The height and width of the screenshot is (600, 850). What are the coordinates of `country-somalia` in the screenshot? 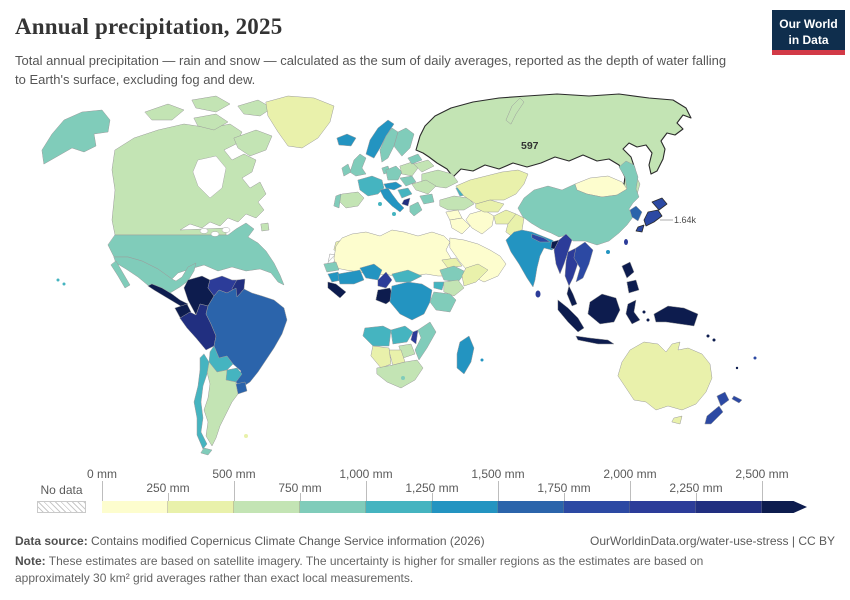 It's located at (475, 275).